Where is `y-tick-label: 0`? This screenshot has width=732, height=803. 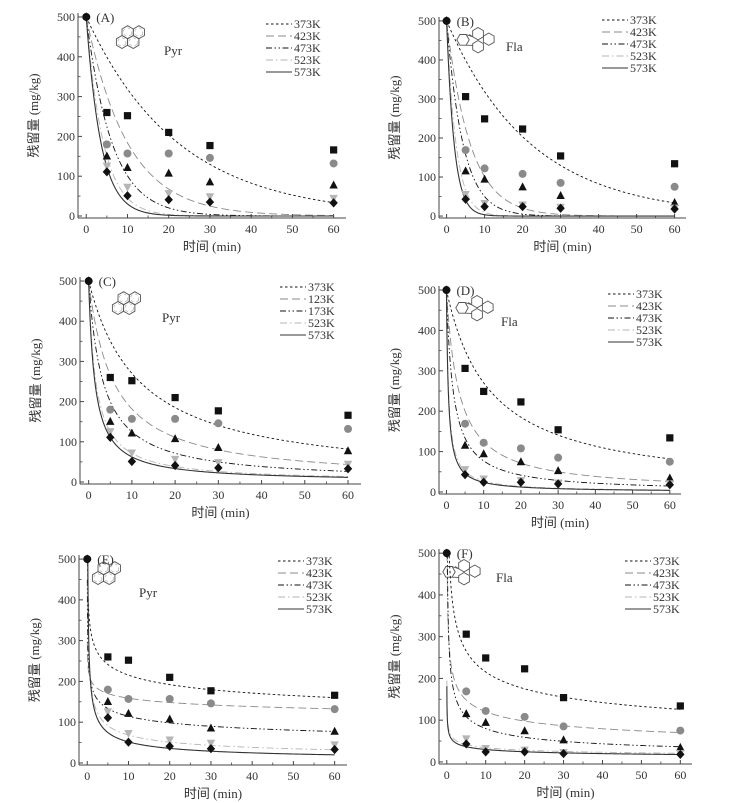
y-tick-label: 0 is located at coordinates (433, 492).